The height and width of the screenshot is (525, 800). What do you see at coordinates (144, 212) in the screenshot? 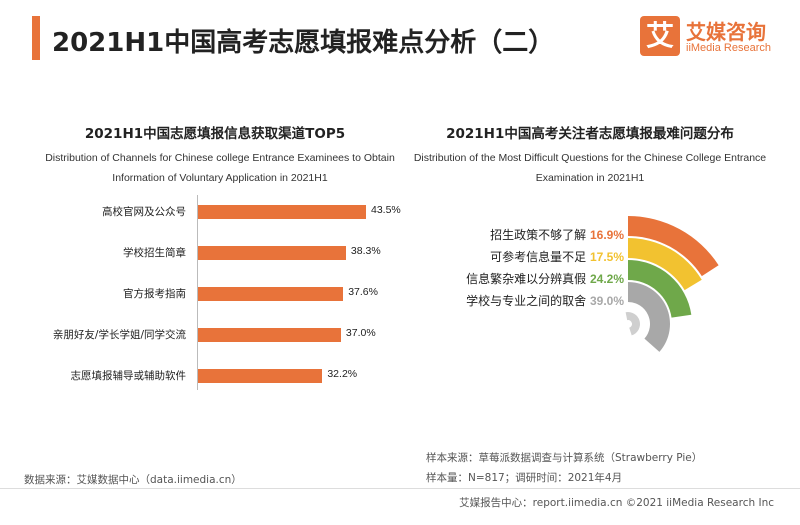
I see `bar-category-label: 高校官网及公众号` at bounding box center [144, 212].